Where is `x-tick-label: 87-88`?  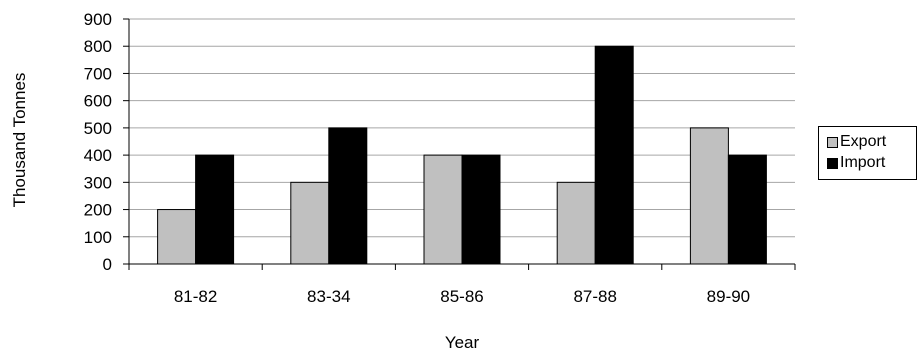
x-tick-label: 87-88 is located at coordinates (594, 296).